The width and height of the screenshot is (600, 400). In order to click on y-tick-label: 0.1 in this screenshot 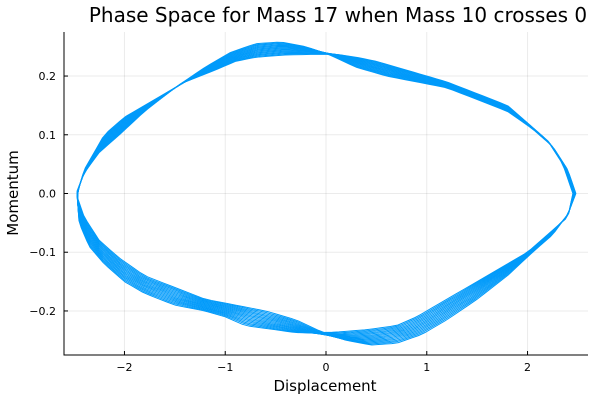, I will do `click(48, 135)`.